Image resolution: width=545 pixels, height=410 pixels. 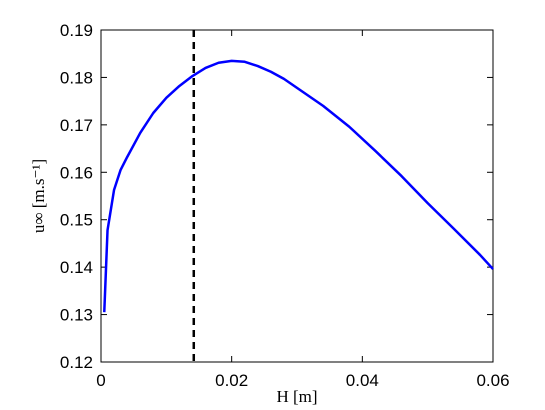 What do you see at coordinates (296, 396) in the screenshot?
I see `x-axis-label: H [m]` at bounding box center [296, 396].